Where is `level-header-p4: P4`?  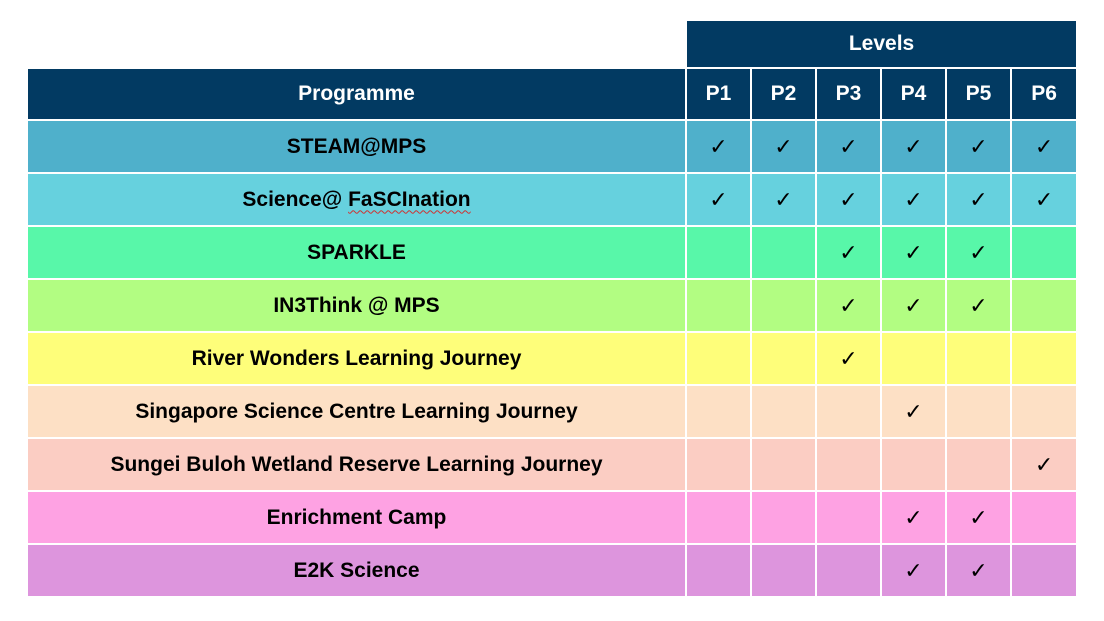 level-header-p4: P4 is located at coordinates (913, 94).